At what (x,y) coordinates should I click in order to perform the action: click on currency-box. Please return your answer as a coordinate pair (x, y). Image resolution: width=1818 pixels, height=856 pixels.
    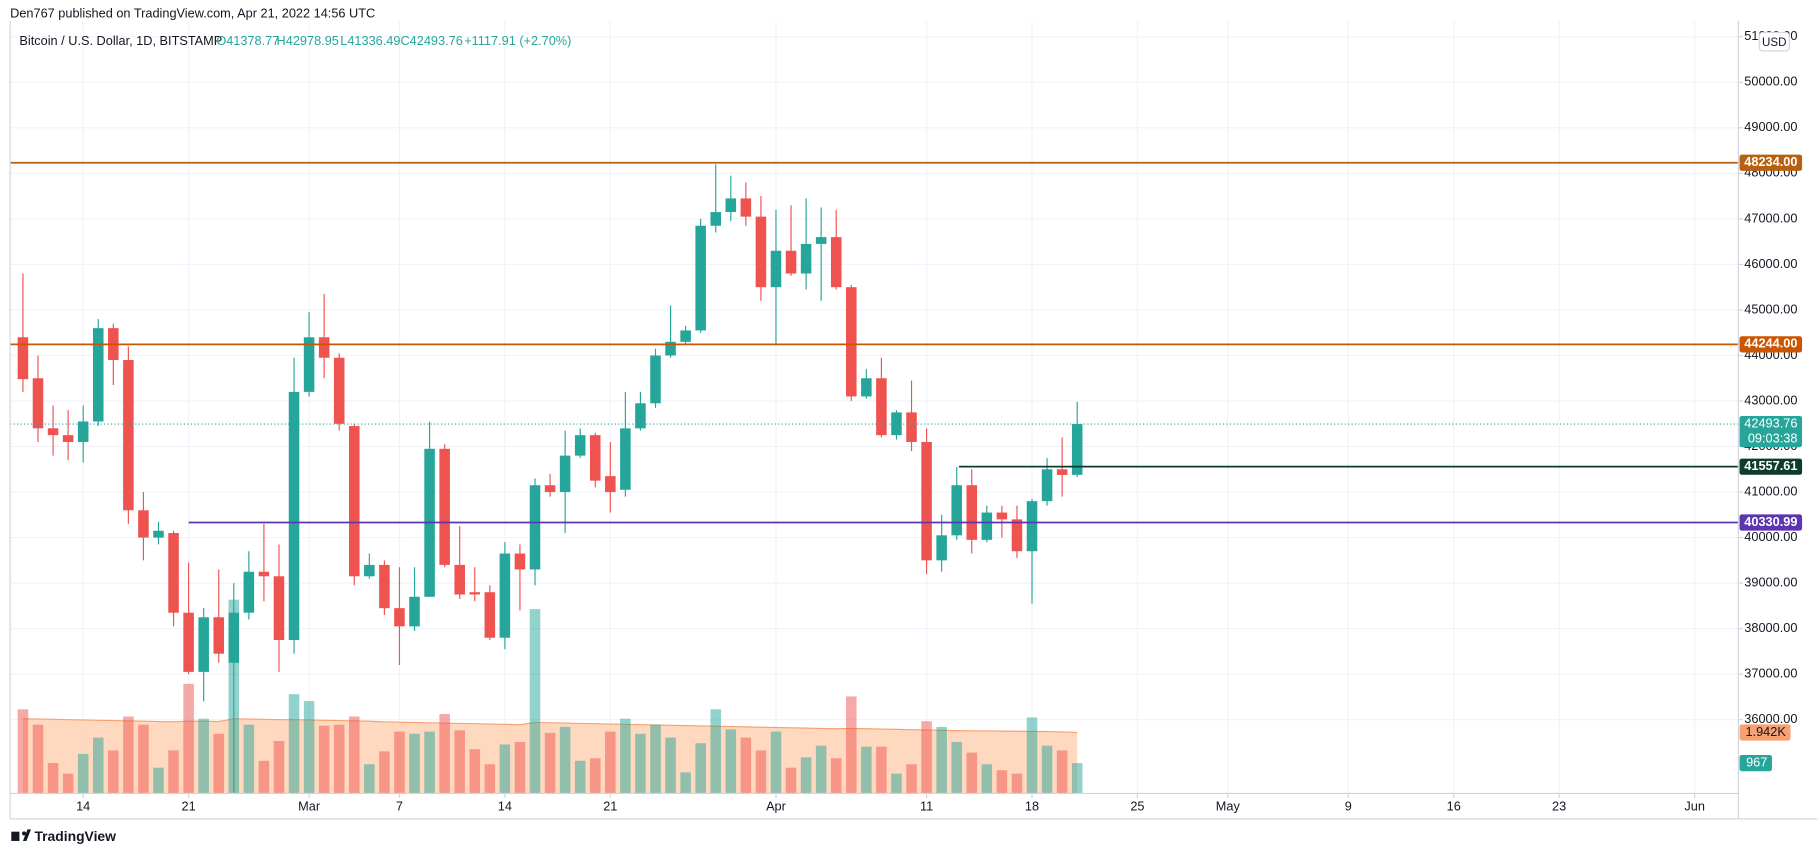
    Looking at the image, I should click on (1774, 41).